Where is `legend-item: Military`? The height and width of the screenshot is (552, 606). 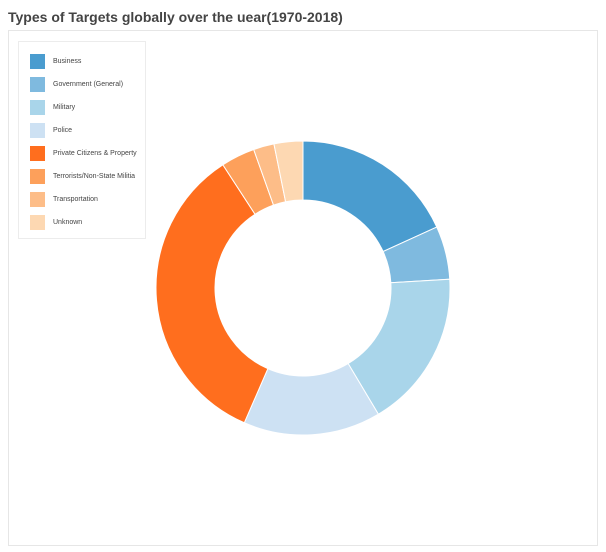
legend-item: Military is located at coordinates (52, 107).